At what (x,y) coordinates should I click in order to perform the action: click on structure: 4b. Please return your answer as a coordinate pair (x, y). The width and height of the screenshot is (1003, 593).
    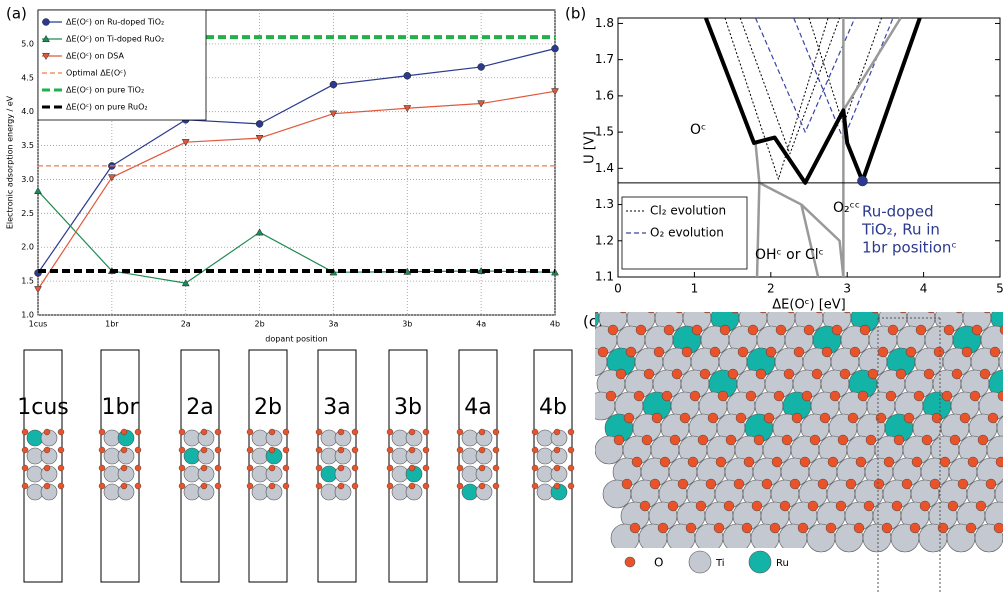
    Looking at the image, I should click on (553, 466).